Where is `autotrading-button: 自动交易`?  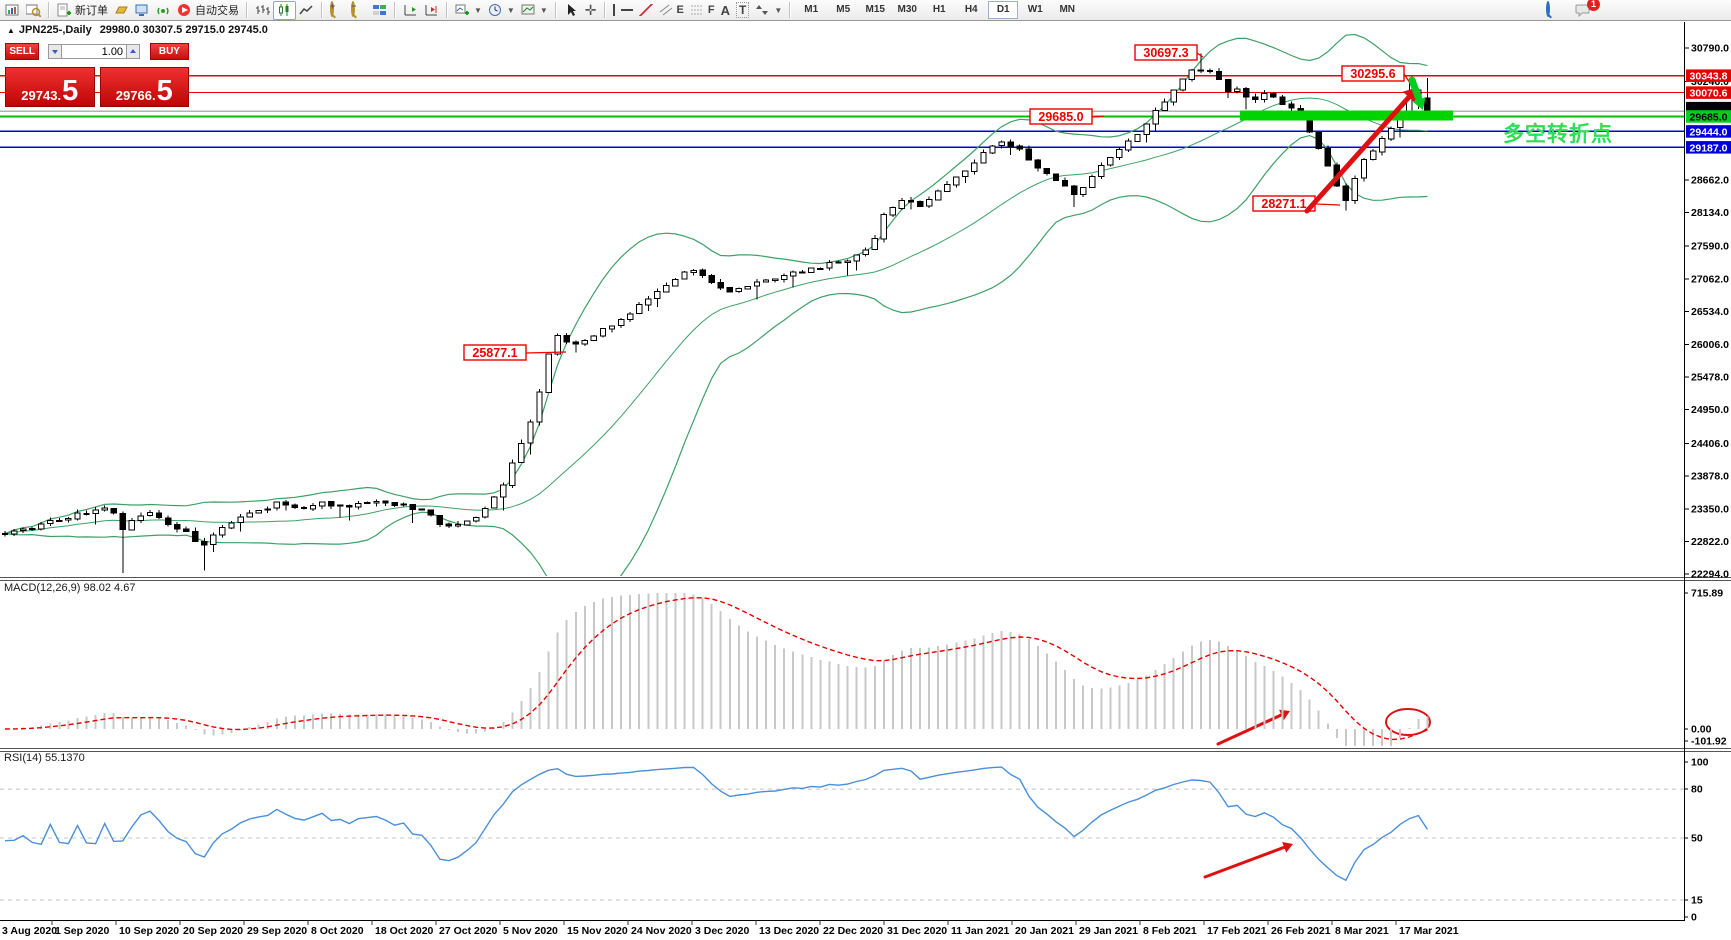
autotrading-button: 自动交易 is located at coordinates (208, 10).